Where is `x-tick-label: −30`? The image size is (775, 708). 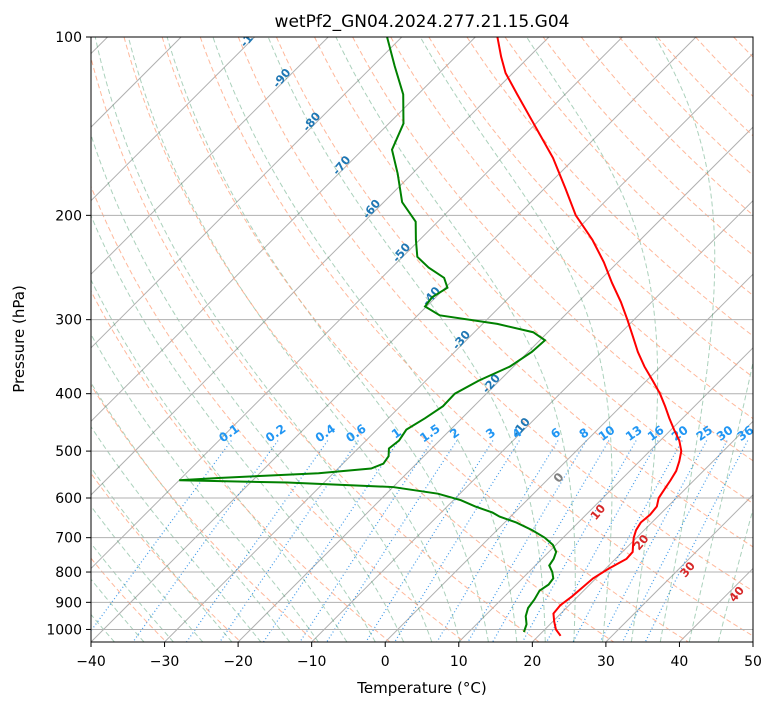
x-tick-label: −30 is located at coordinates (165, 662).